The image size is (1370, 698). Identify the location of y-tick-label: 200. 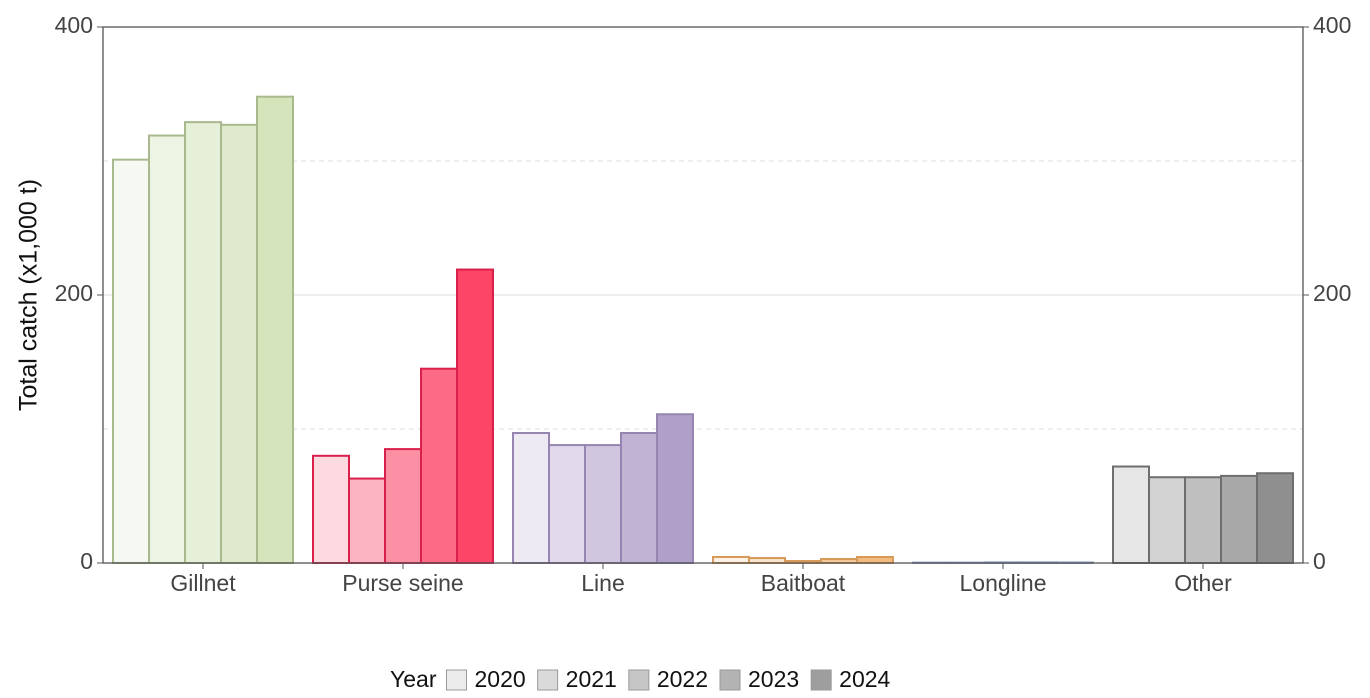
(74, 293).